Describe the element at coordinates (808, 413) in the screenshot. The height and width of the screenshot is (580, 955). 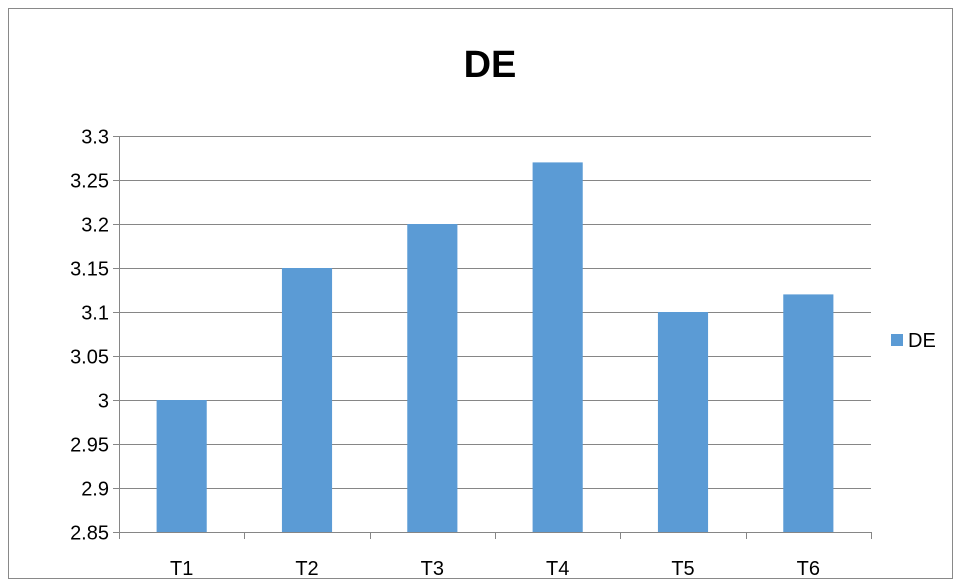
I see `bar-t6` at that location.